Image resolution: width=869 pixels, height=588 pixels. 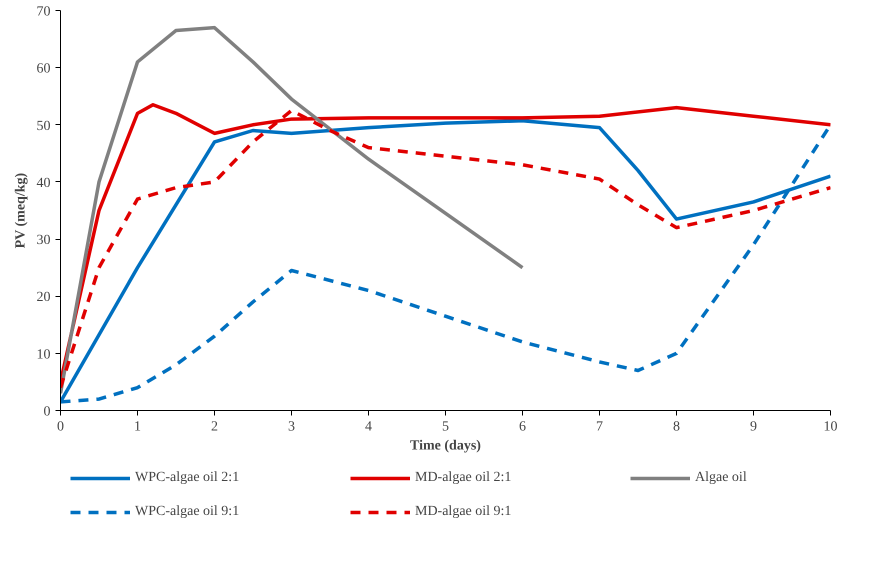 I want to click on y-axis-title: PV (meq/kg), so click(x=21, y=210).